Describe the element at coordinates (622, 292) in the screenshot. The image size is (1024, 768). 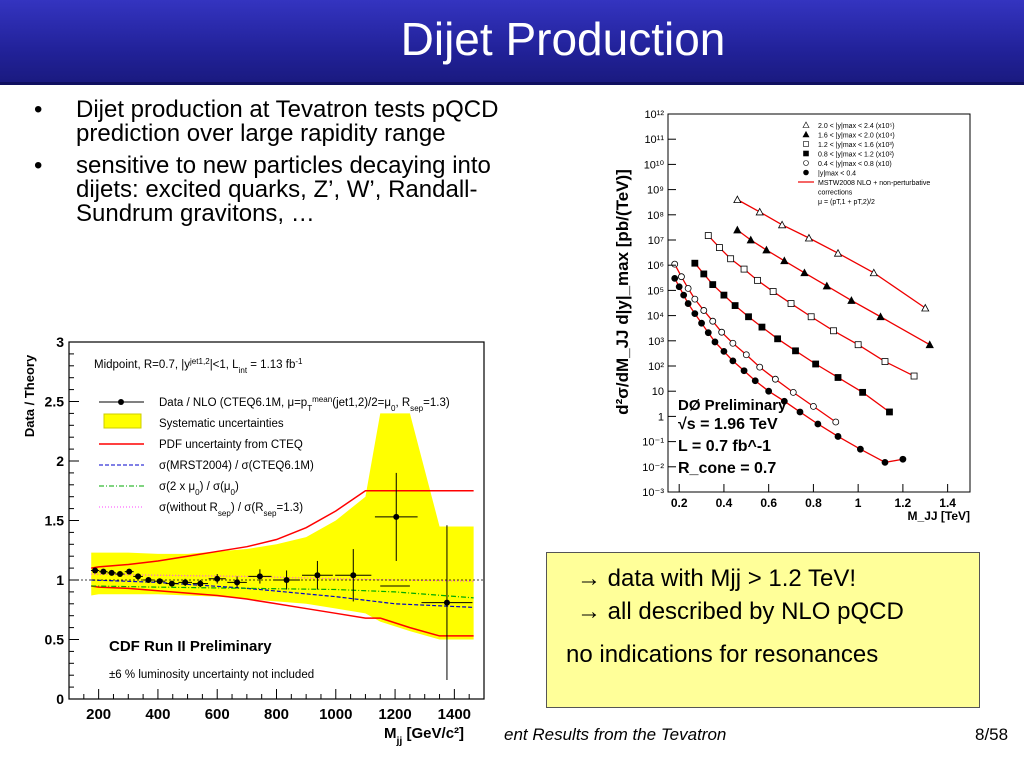
I see `y-axis-label: d²σ/dM_JJ d|y|_max [pb/(TeV)]` at that location.